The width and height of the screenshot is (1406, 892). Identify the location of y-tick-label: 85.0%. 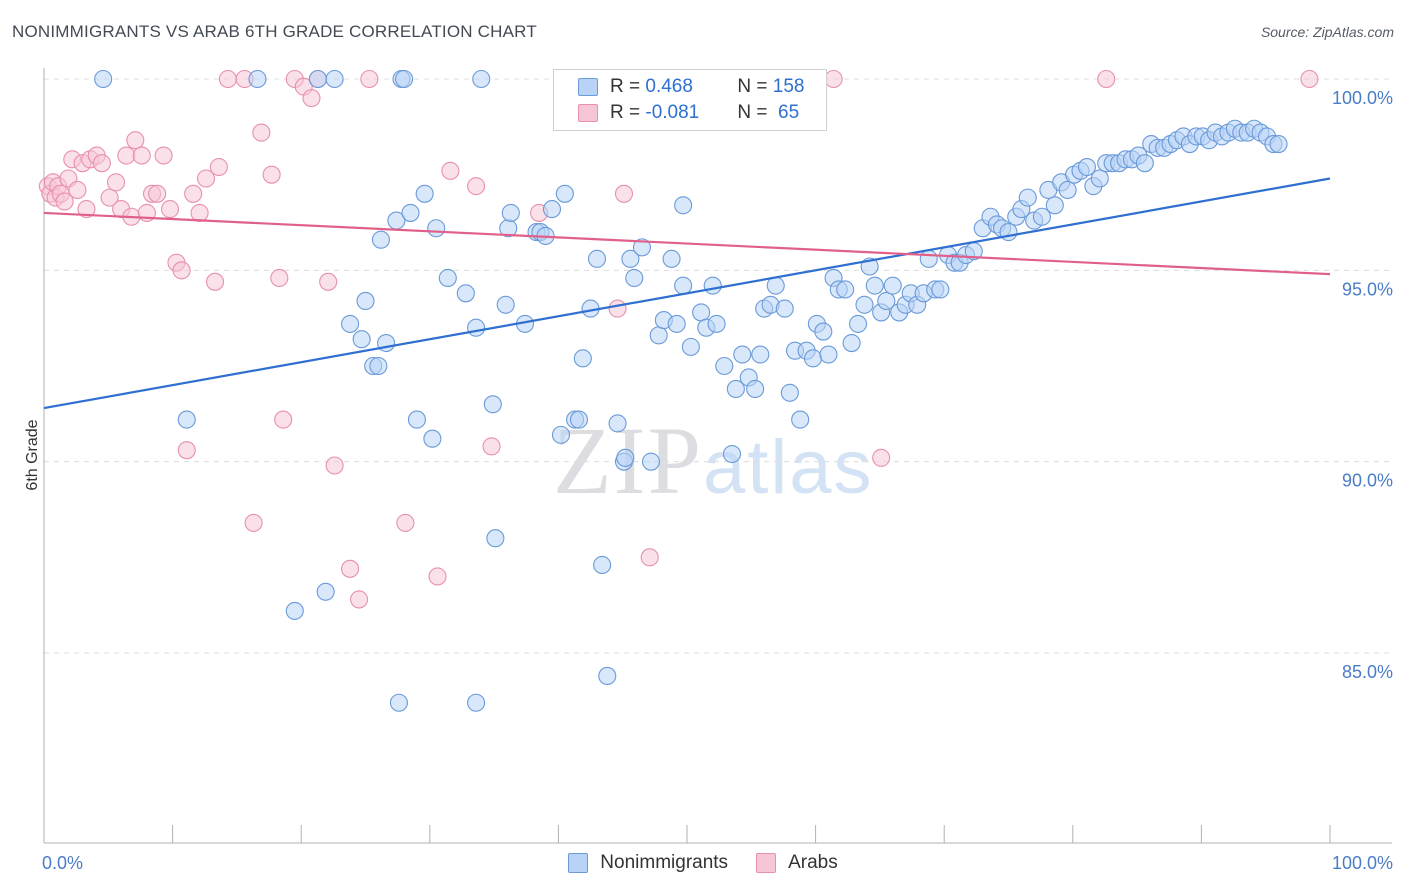
(1367, 672).